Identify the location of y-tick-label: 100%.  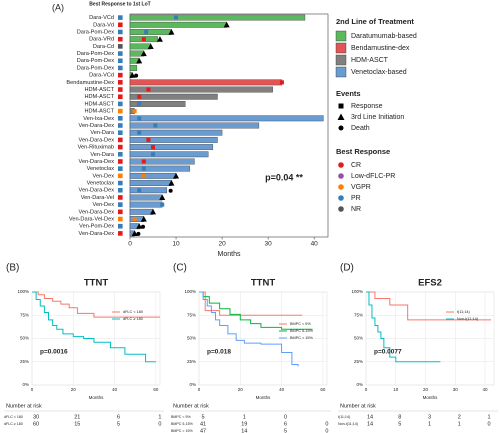
(357, 291).